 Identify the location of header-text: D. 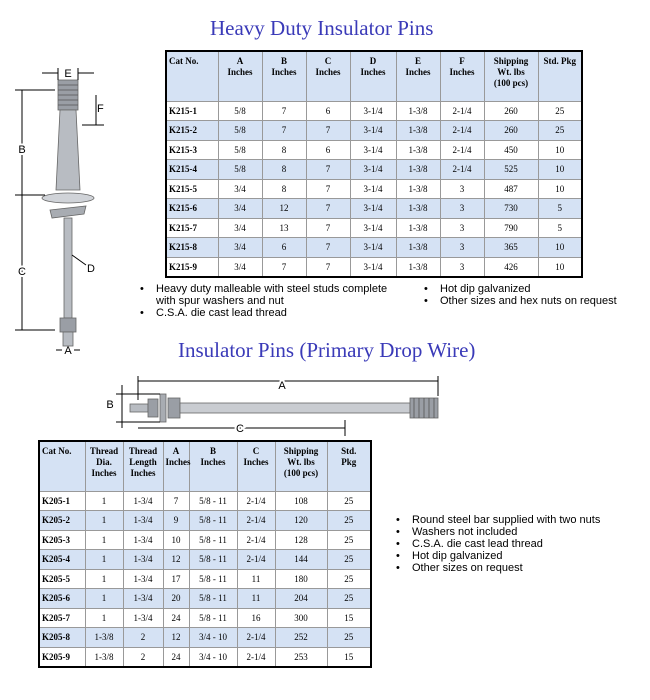
(373, 61).